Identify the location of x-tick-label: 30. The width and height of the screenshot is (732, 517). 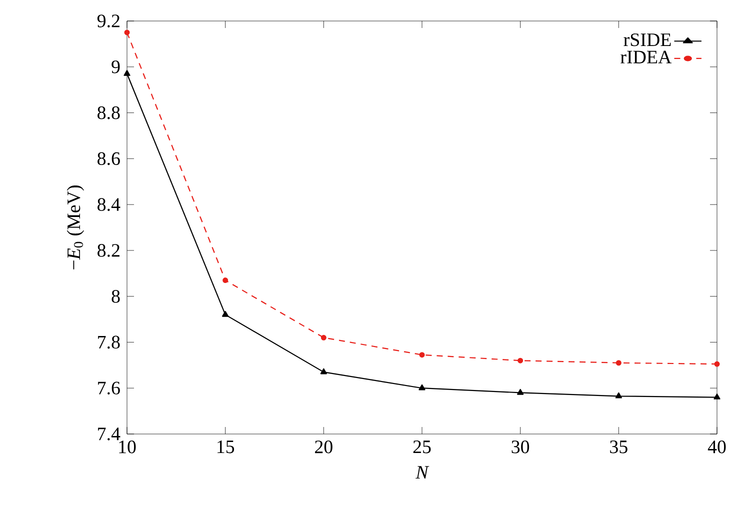
(521, 447).